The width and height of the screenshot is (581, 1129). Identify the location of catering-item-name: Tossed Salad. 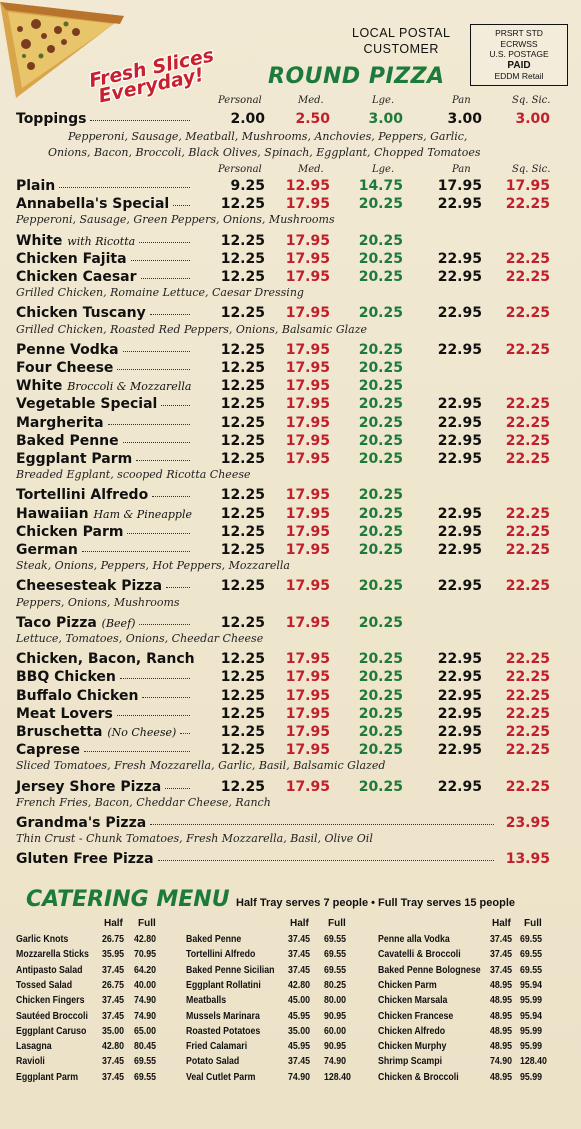
(44, 985).